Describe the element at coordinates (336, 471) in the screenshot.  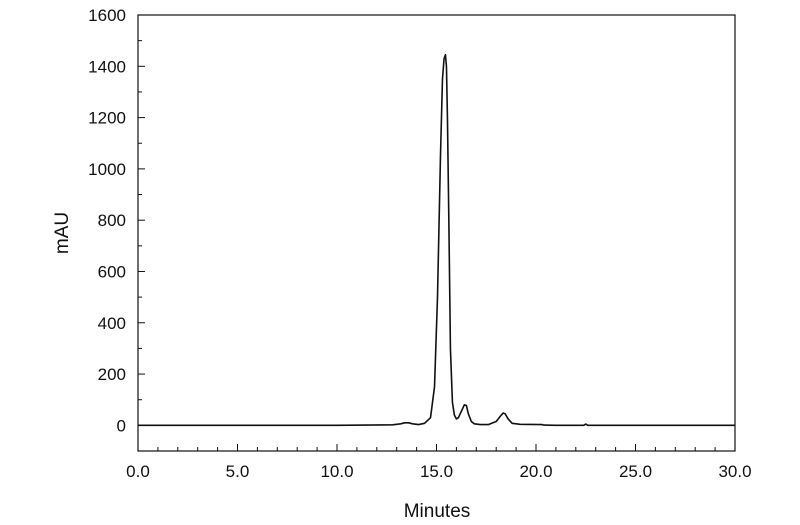
I see `x-tick-label: 10.0` at that location.